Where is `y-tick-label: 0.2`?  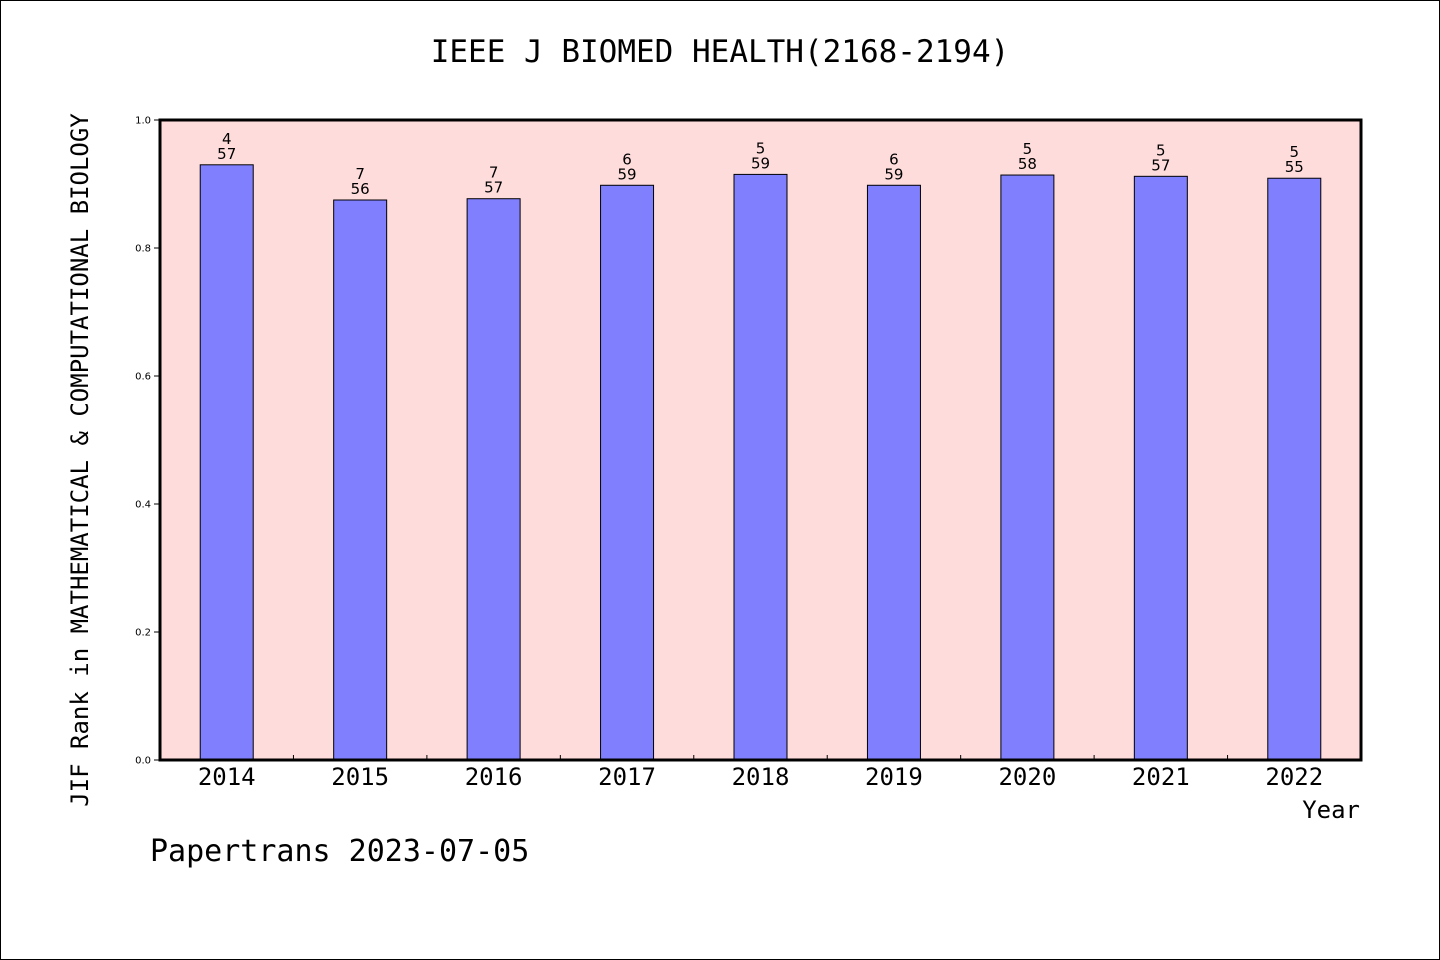
y-tick-label: 0.2 is located at coordinates (143, 633).